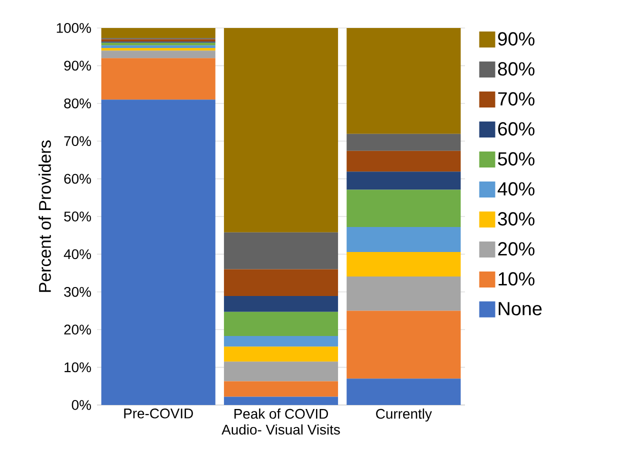 This screenshot has height=463, width=627. I want to click on y-tick-label: 60%, so click(77, 179).